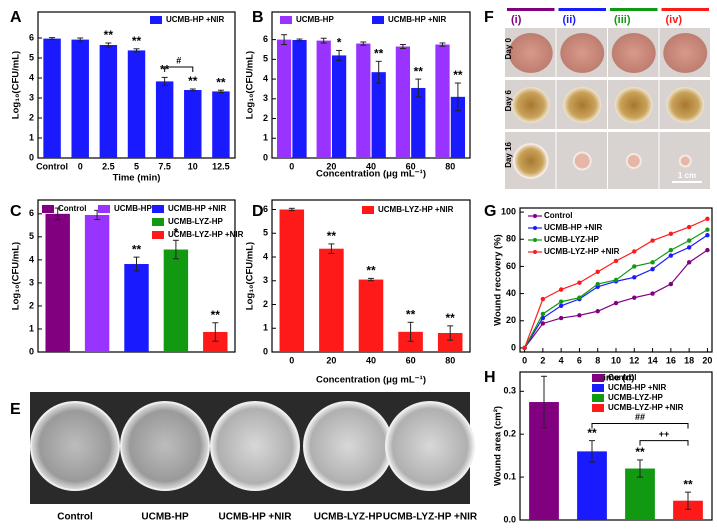  What do you see at coordinates (490, 211) in the screenshot?
I see `panel-label: G` at bounding box center [490, 211].